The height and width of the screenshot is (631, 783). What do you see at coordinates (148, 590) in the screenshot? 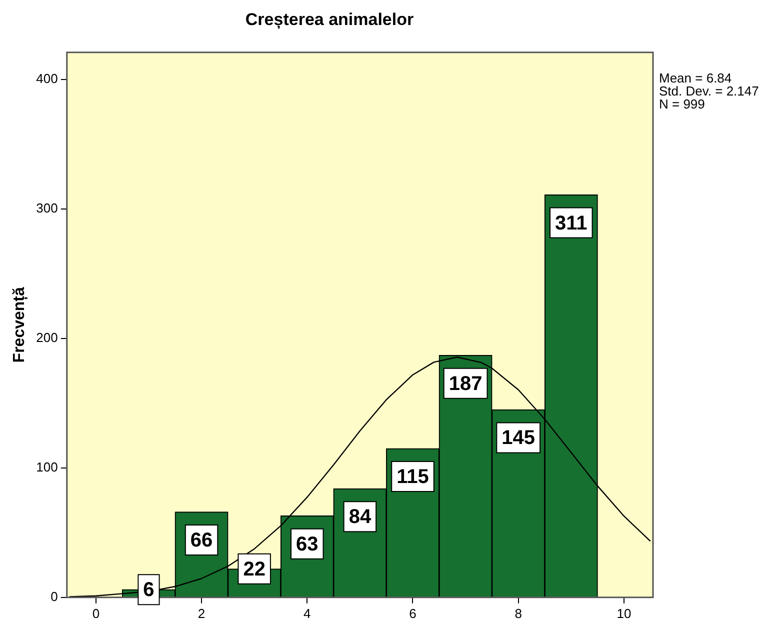
I see `data-label: 6` at bounding box center [148, 590].